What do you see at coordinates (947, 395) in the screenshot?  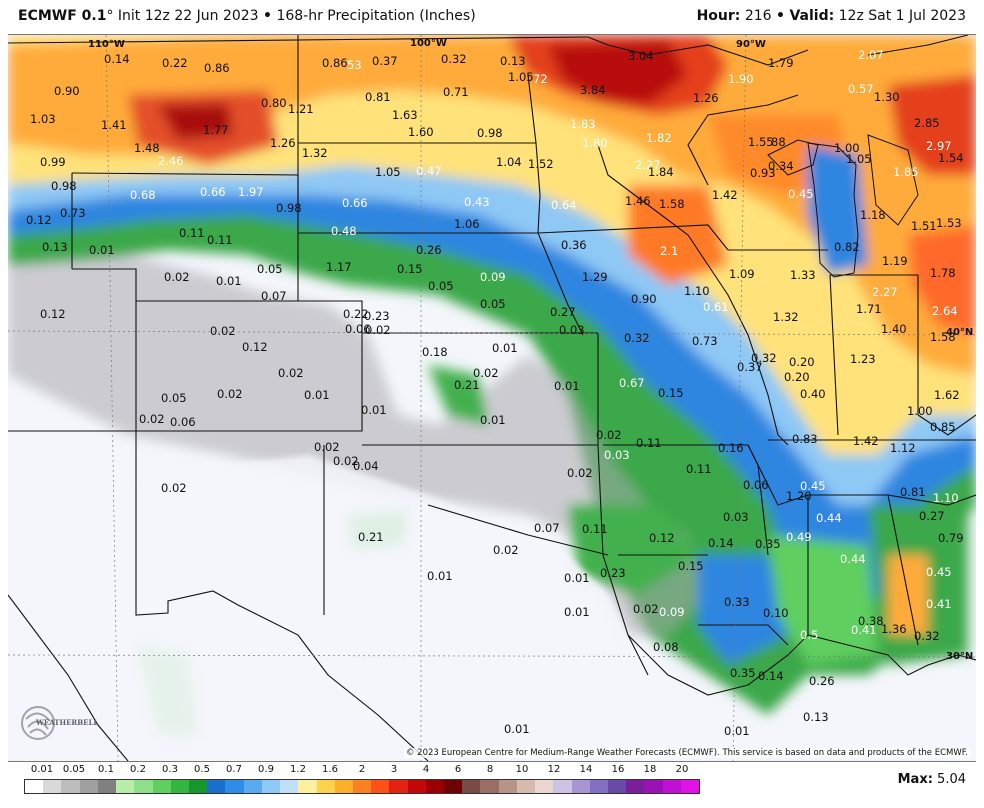 I see `precip-value: 1.62` at bounding box center [947, 395].